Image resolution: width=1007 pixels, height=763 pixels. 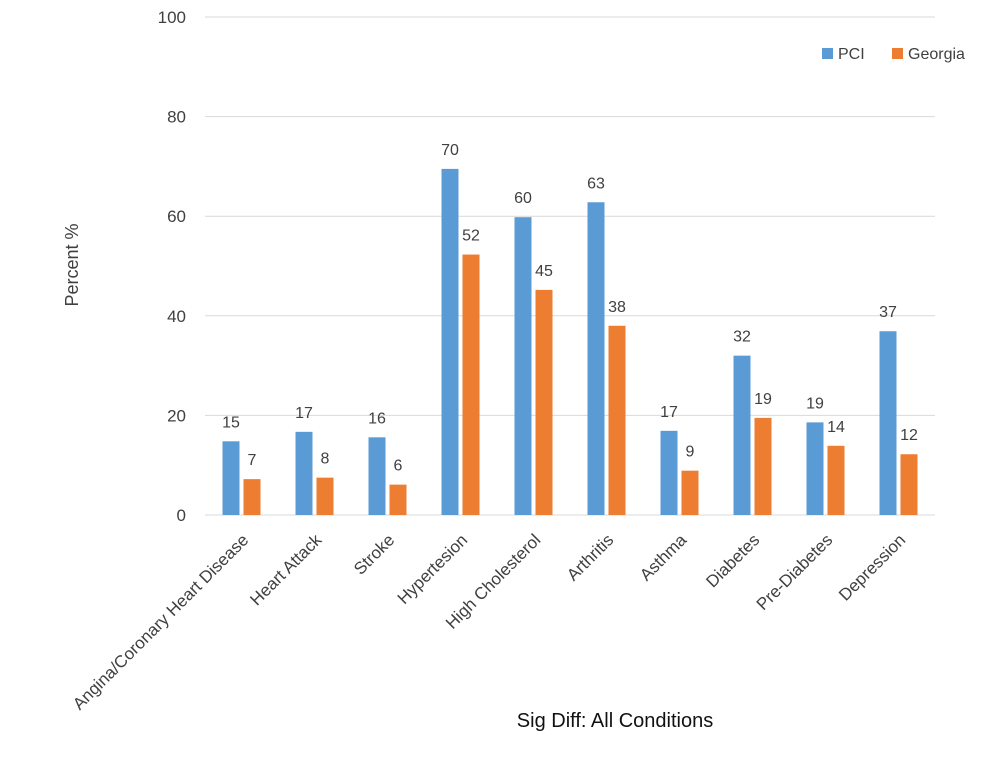 What do you see at coordinates (617, 420) in the screenshot?
I see `bar-georgia-arthritis` at bounding box center [617, 420].